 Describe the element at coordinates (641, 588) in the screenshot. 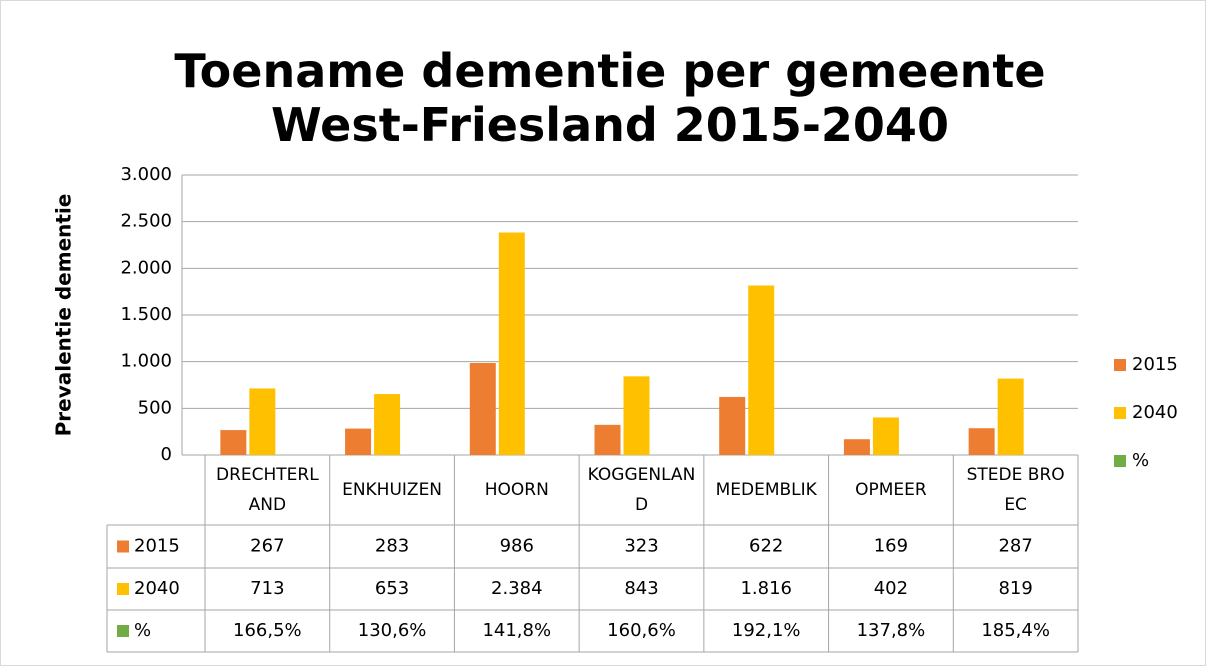

I see `table-value: 843` at that location.